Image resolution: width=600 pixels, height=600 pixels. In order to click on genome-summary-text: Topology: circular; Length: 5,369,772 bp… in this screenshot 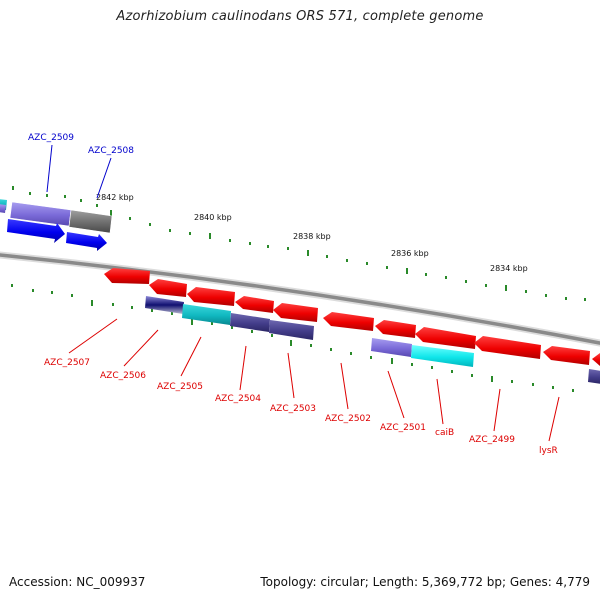, I will do `click(425, 582)`.